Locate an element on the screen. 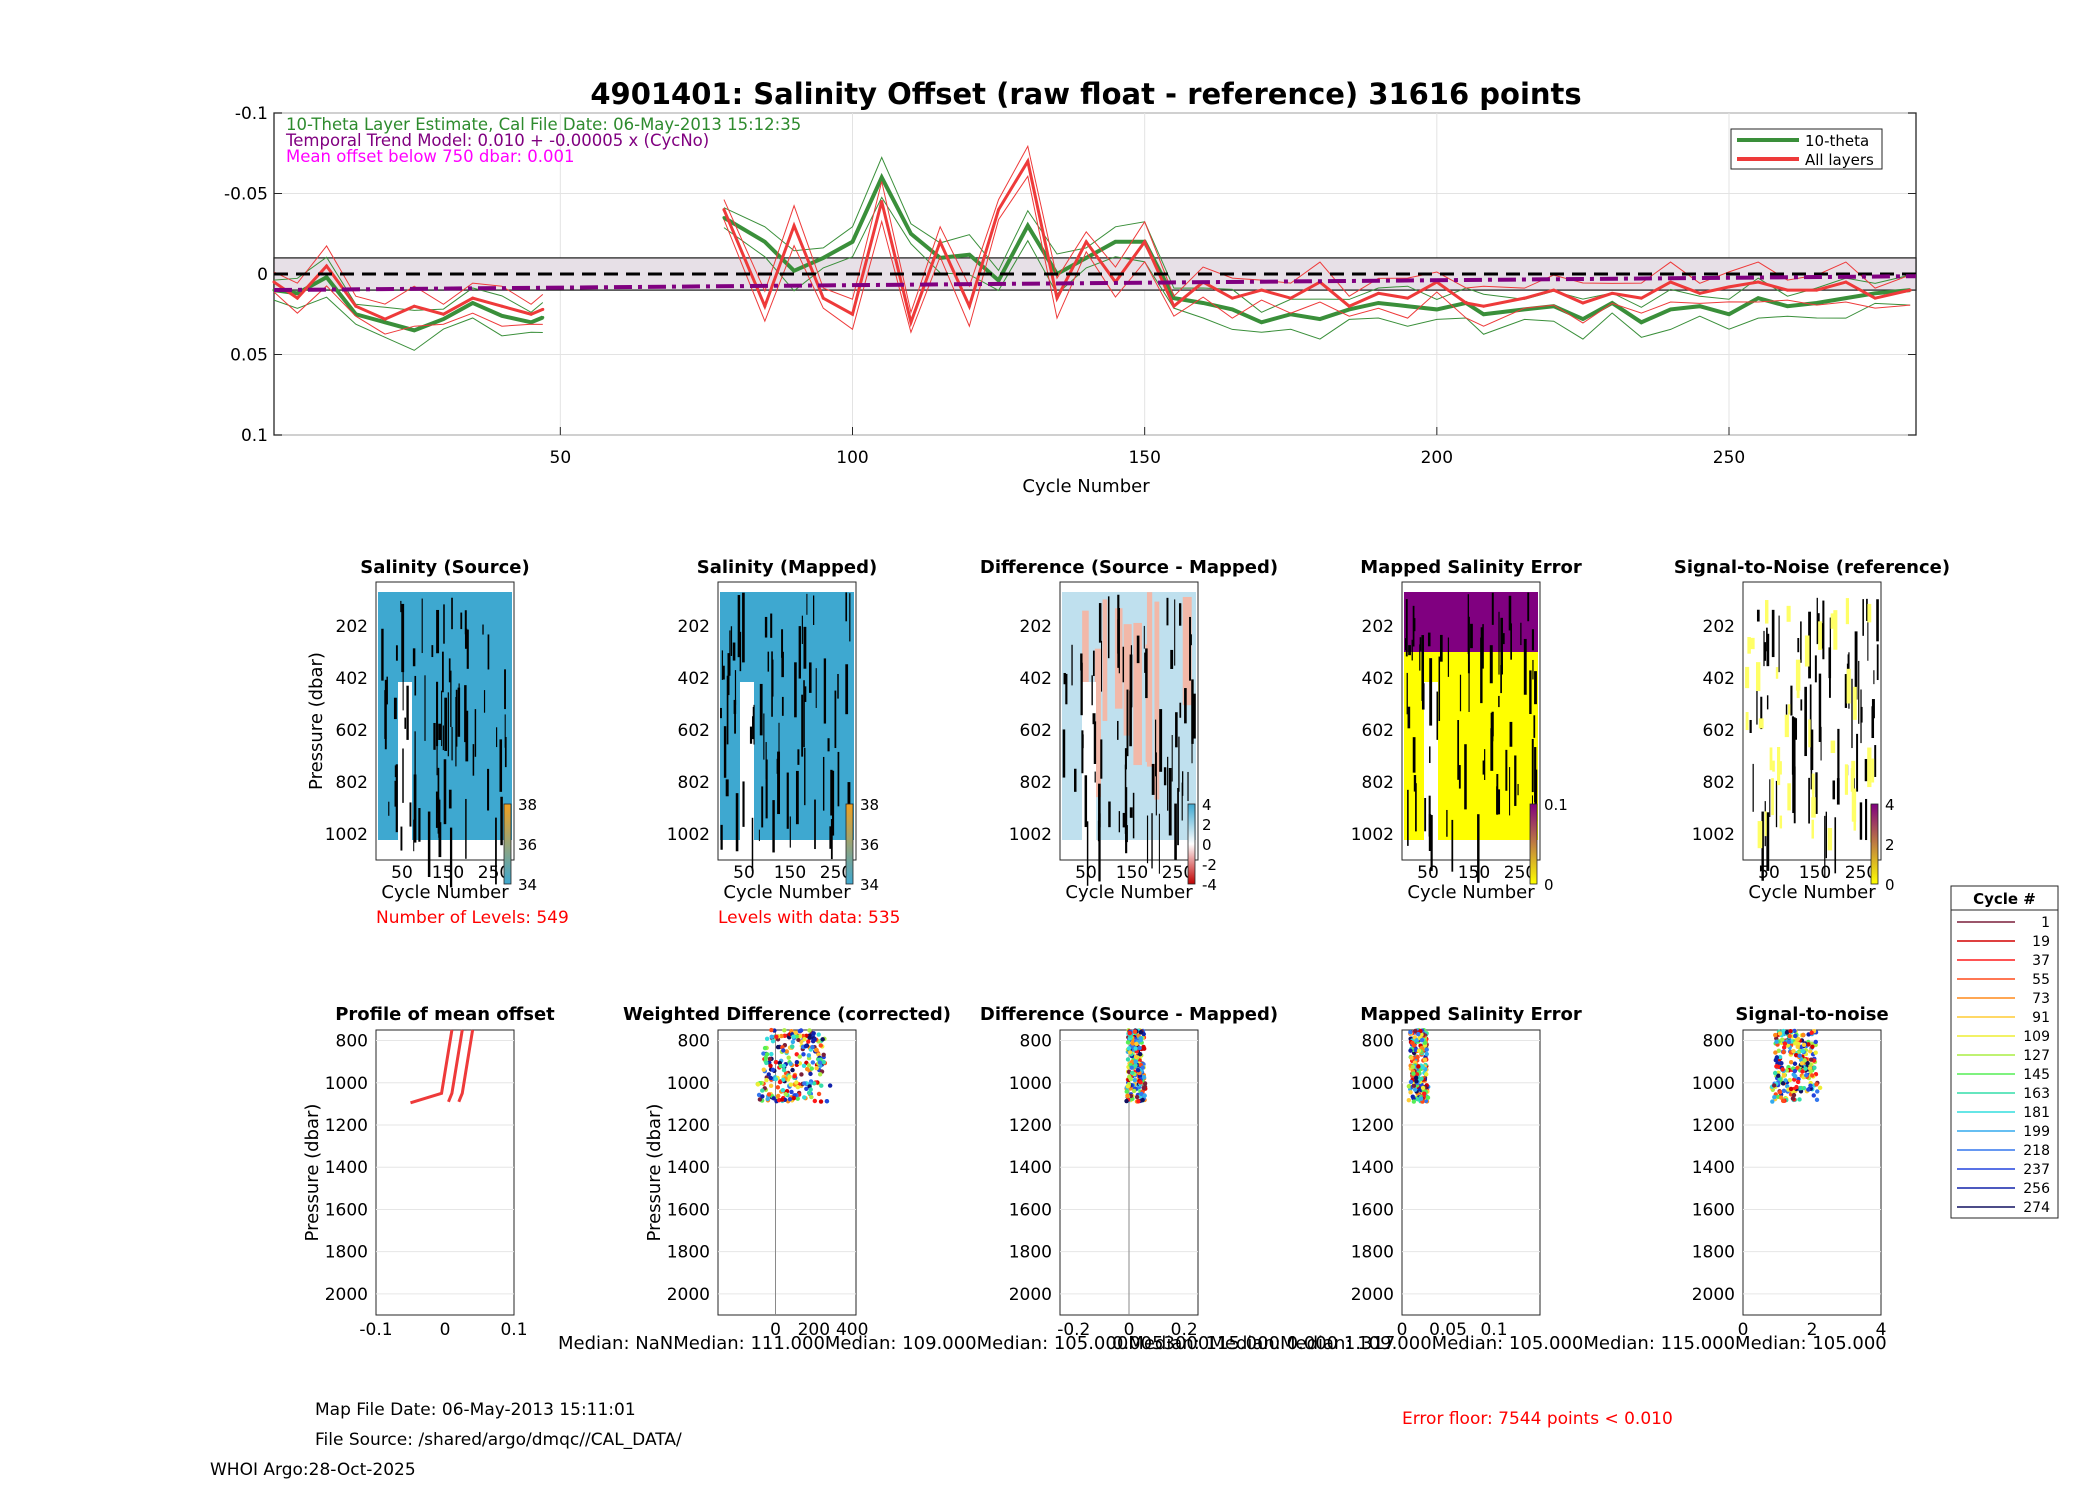  cycle-legend-label: 199 is located at coordinates (2036, 1132).